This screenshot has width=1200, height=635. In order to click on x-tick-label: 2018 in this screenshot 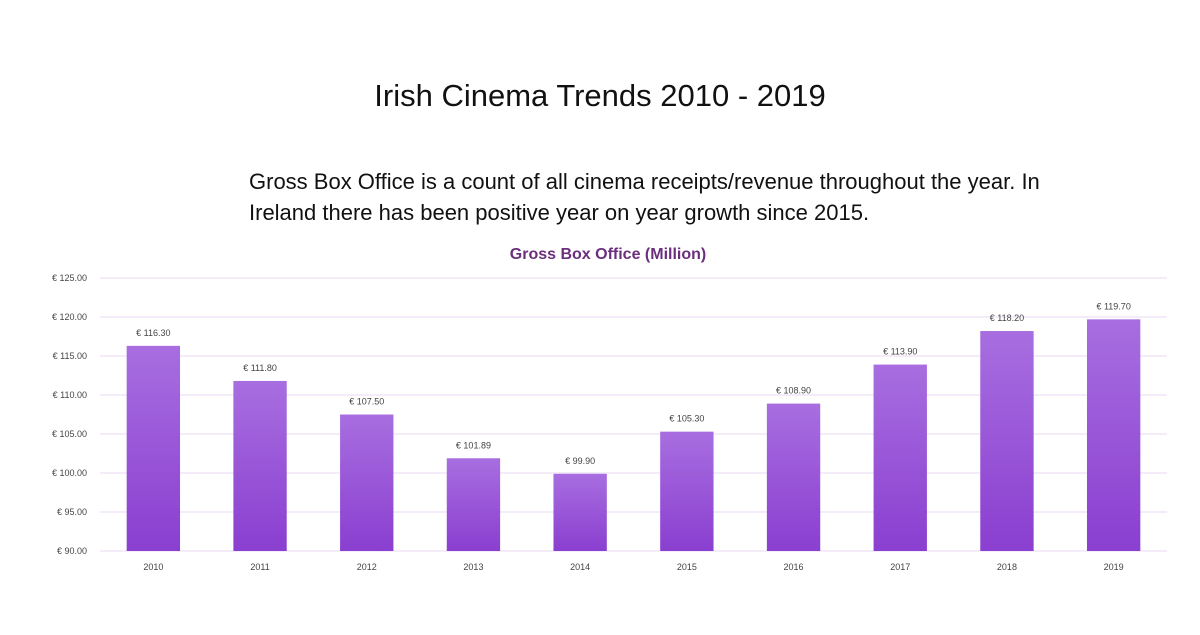, I will do `click(1007, 567)`.